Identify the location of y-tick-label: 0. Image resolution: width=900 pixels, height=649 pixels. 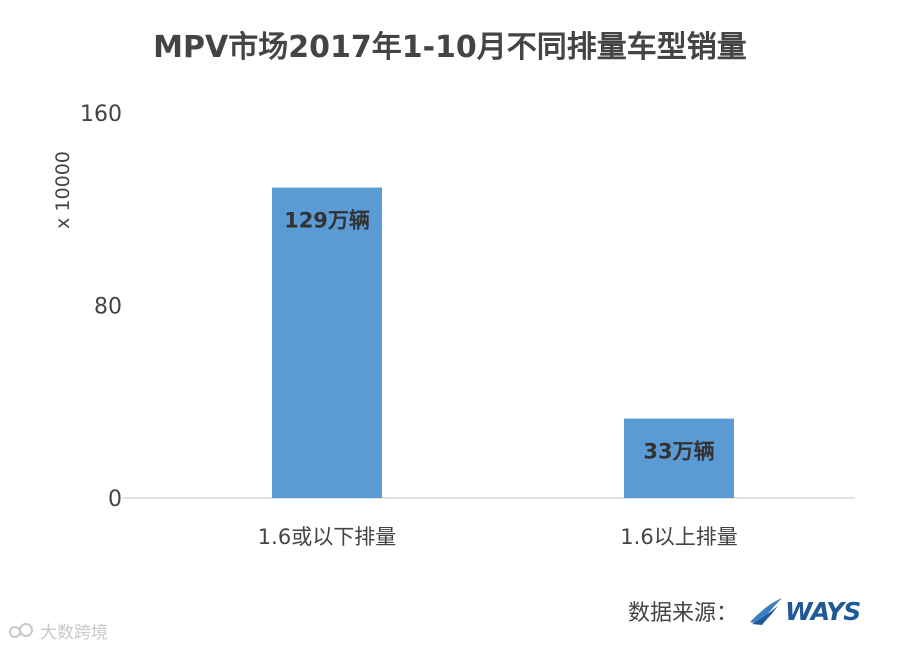
(115, 499).